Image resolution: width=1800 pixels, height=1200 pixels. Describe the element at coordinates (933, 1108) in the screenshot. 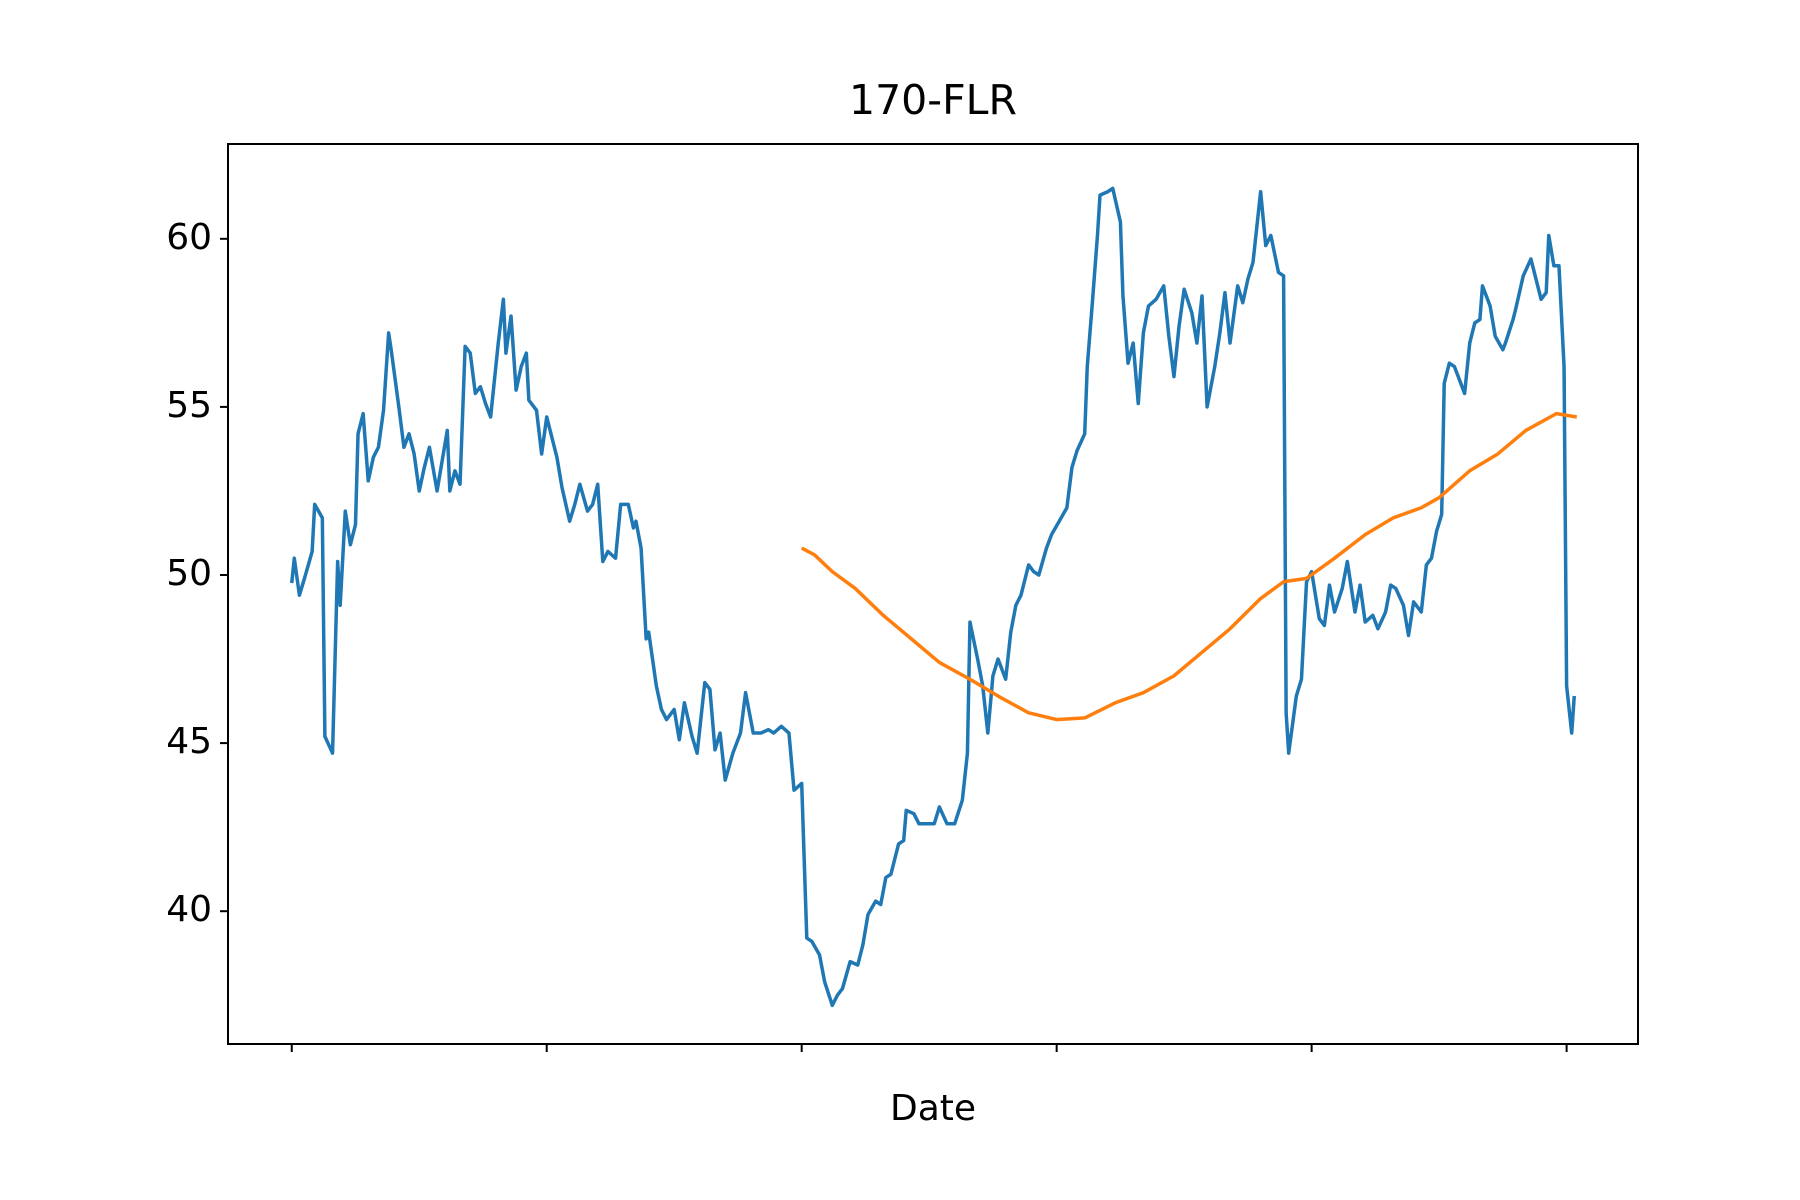

I see `x-axis-label: Date` at that location.